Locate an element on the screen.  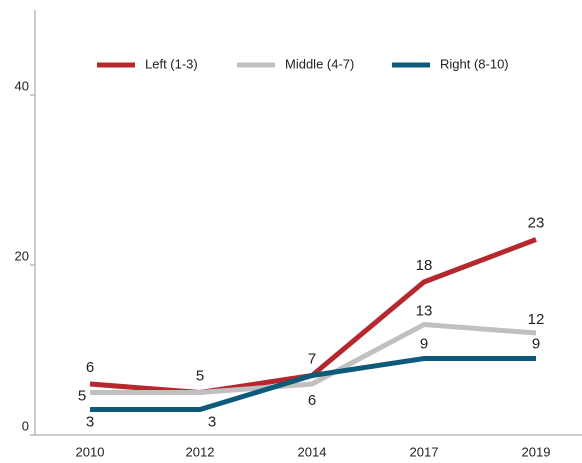
legend-label: Middle (4-7) is located at coordinates (319, 63).